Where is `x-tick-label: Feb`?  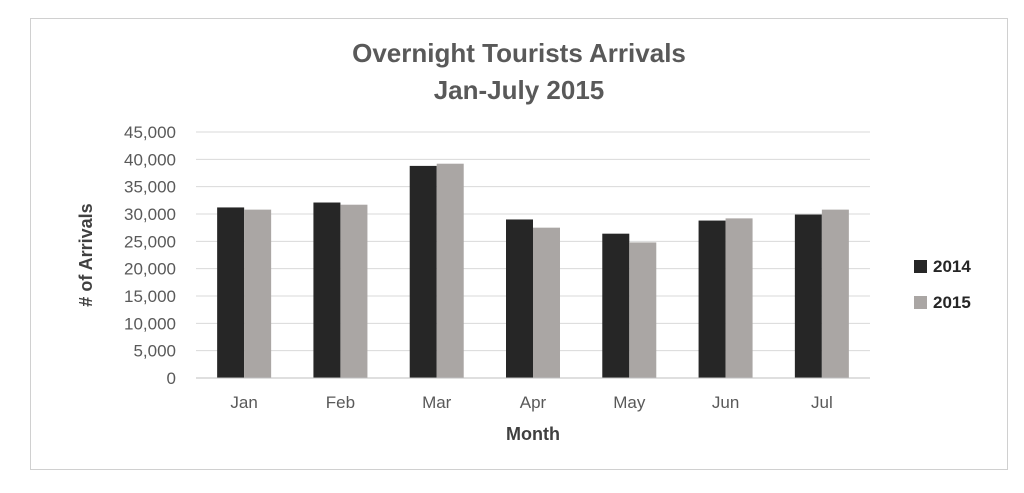 x-tick-label: Feb is located at coordinates (340, 402).